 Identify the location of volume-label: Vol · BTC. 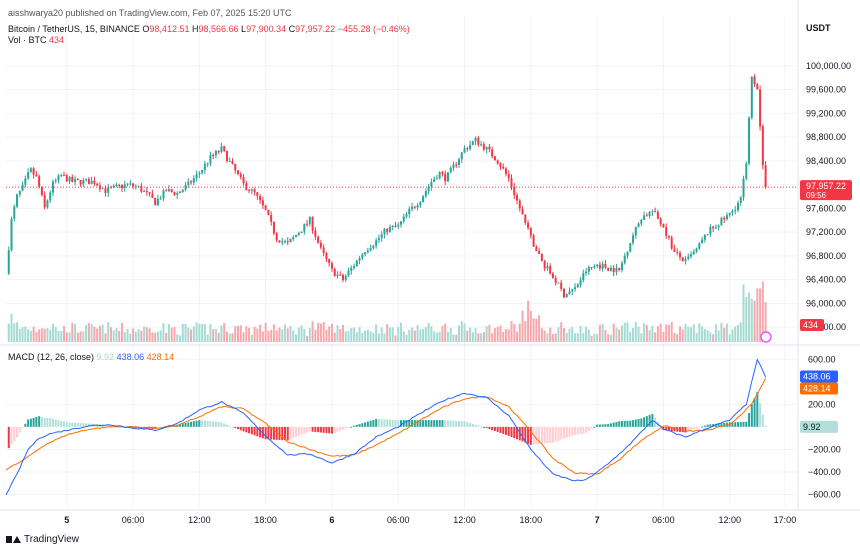
(27, 40).